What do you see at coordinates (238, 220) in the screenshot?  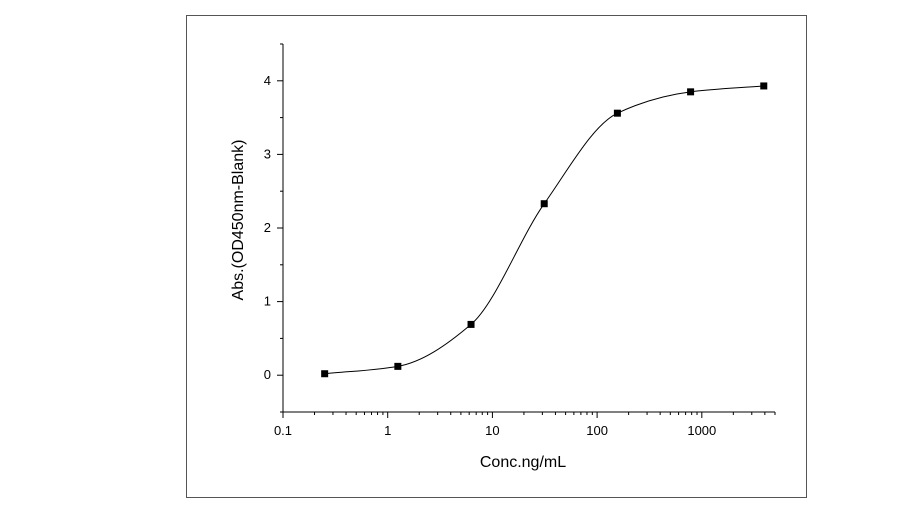 I see `y-axis-title: Abs.(OD450nm-Blank)` at bounding box center [238, 220].